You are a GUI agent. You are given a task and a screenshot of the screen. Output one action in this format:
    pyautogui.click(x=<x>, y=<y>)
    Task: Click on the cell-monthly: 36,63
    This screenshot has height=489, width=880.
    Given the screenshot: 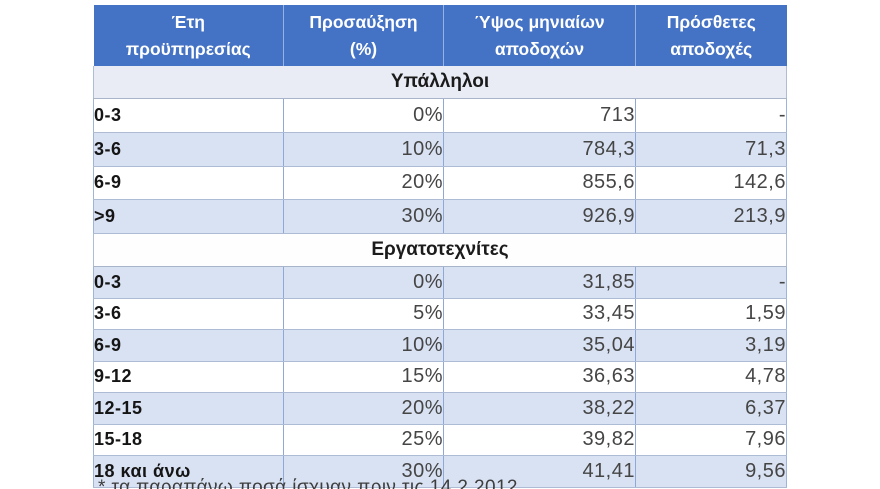 What is the action you would take?
    pyautogui.click(x=539, y=377)
    